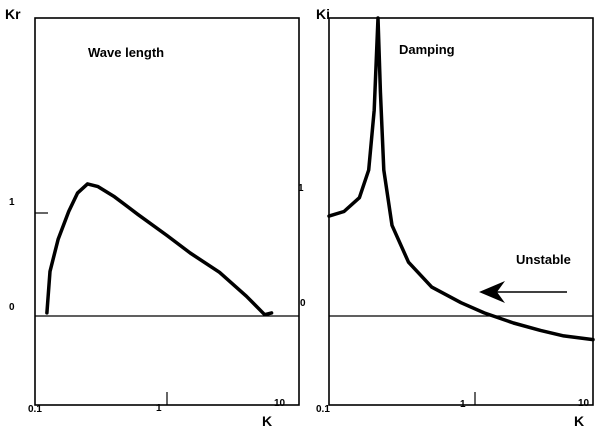 This screenshot has width=596, height=428. What do you see at coordinates (12, 307) in the screenshot?
I see `left-ytick-label-0: 0` at bounding box center [12, 307].